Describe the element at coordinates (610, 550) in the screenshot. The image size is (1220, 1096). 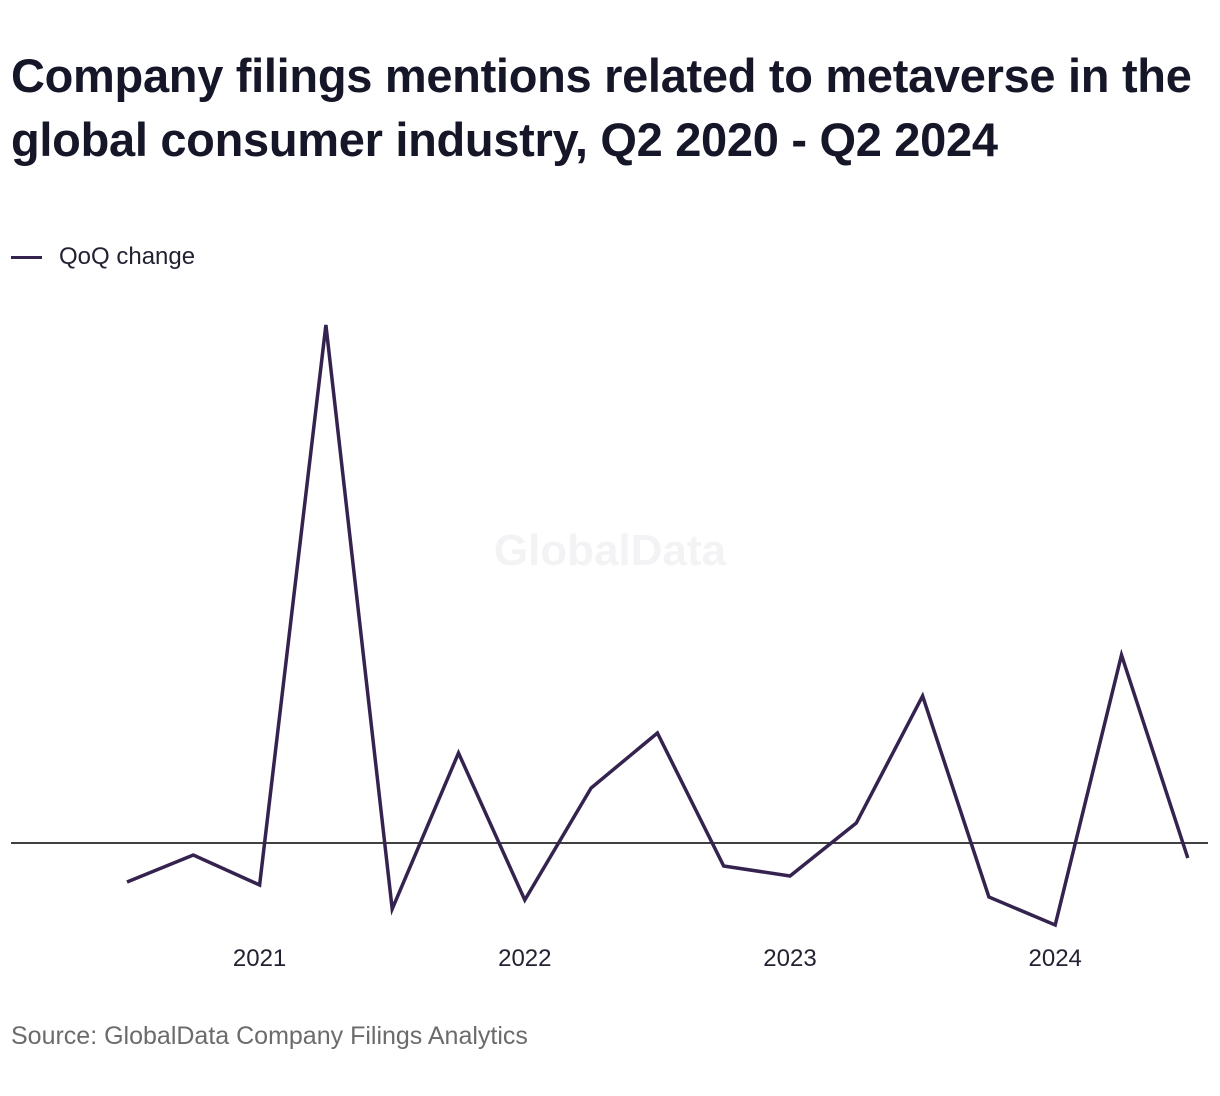
I see `watermark-text: GlobalData` at that location.